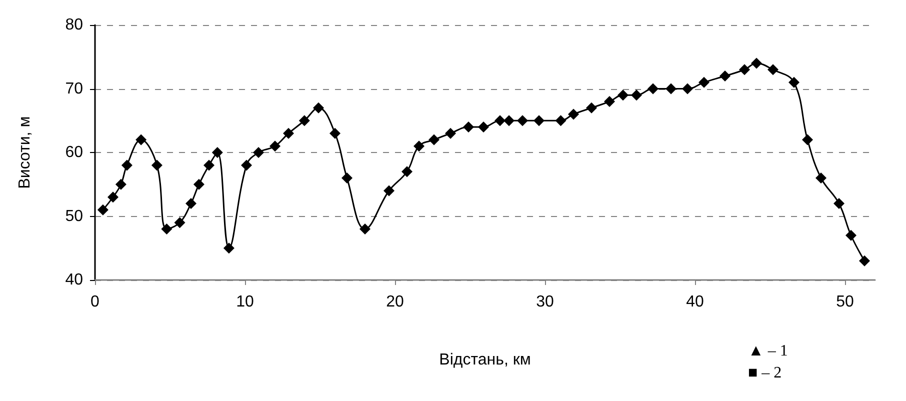  What do you see at coordinates (695, 302) in the screenshot?
I see `x-tick-label: 40` at bounding box center [695, 302].